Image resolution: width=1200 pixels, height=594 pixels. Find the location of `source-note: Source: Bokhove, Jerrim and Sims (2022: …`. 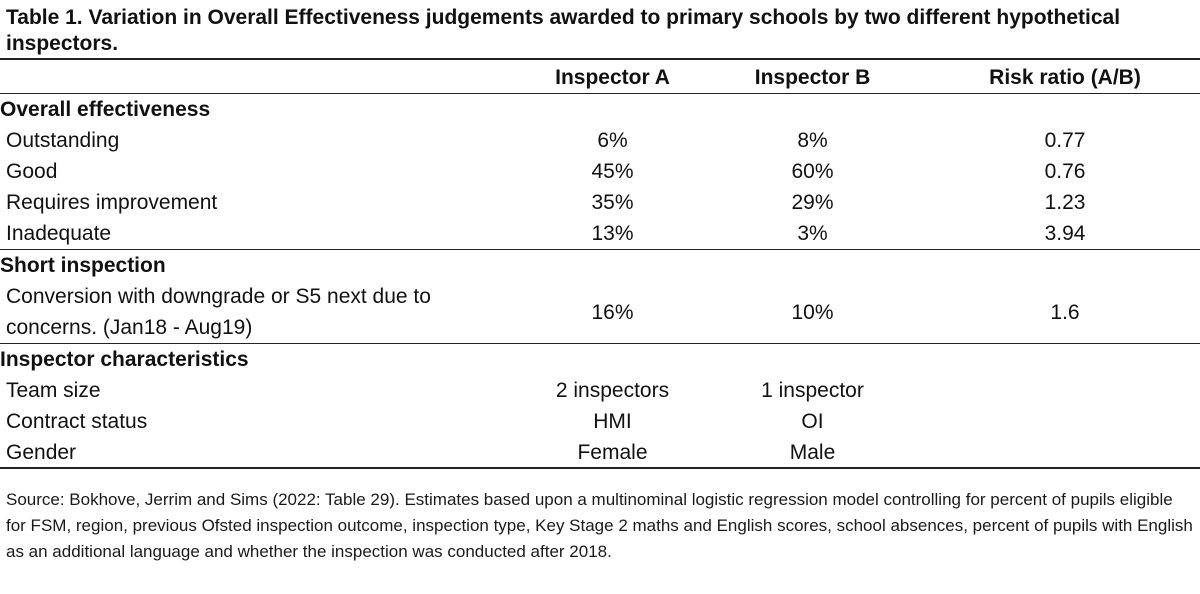

source-note: Source: Bokhove, Jerrim and Sims (2022: … is located at coordinates (599, 525).